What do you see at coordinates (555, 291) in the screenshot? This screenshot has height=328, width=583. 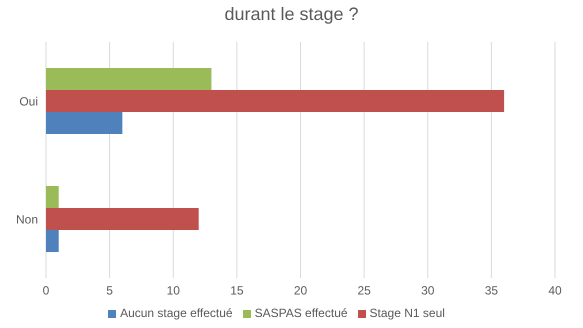 I see `x-tick-label: 40` at bounding box center [555, 291].